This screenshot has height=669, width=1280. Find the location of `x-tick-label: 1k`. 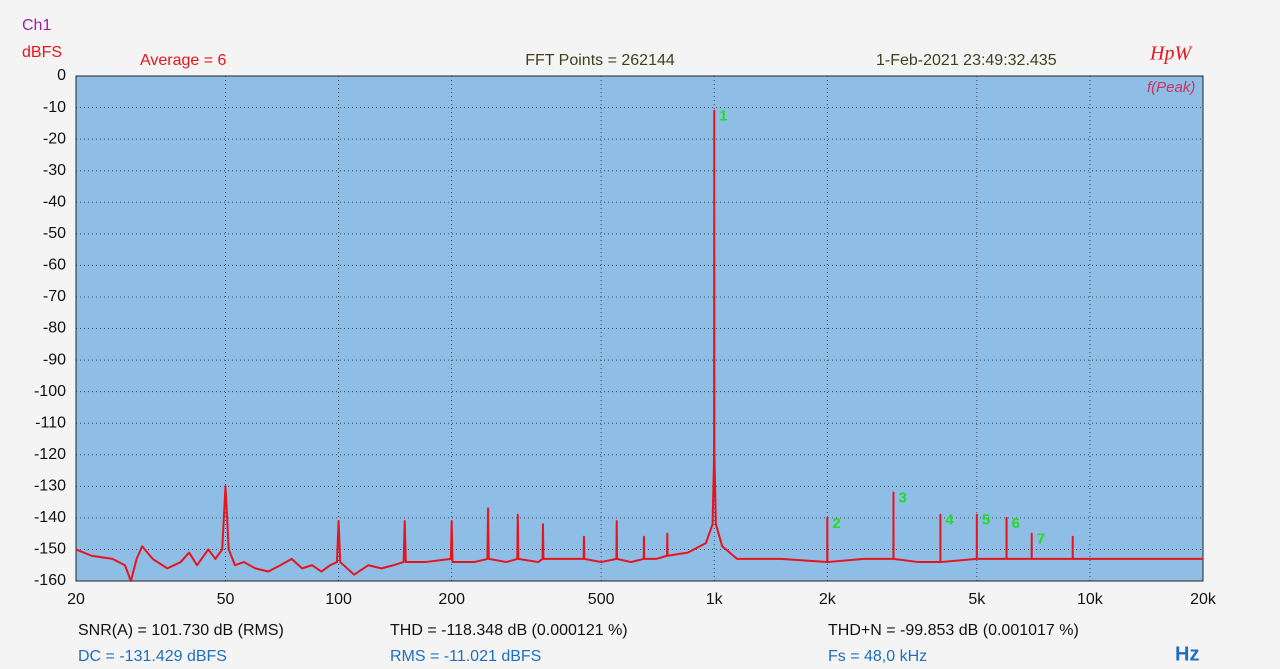

x-tick-label: 1k is located at coordinates (715, 599).